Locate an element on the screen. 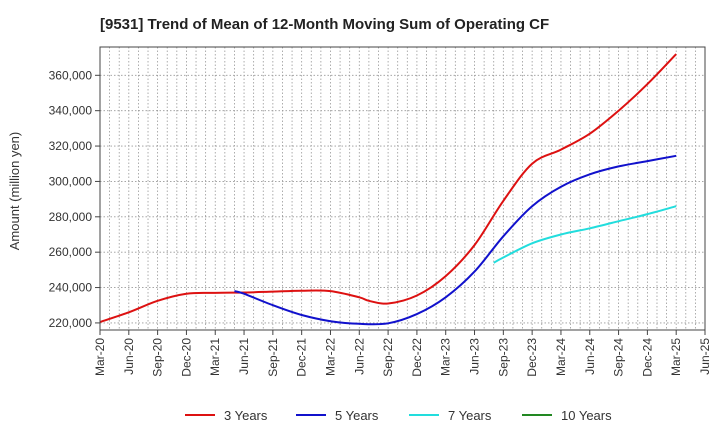  x-tick-label: Mar-20 is located at coordinates (100, 357).